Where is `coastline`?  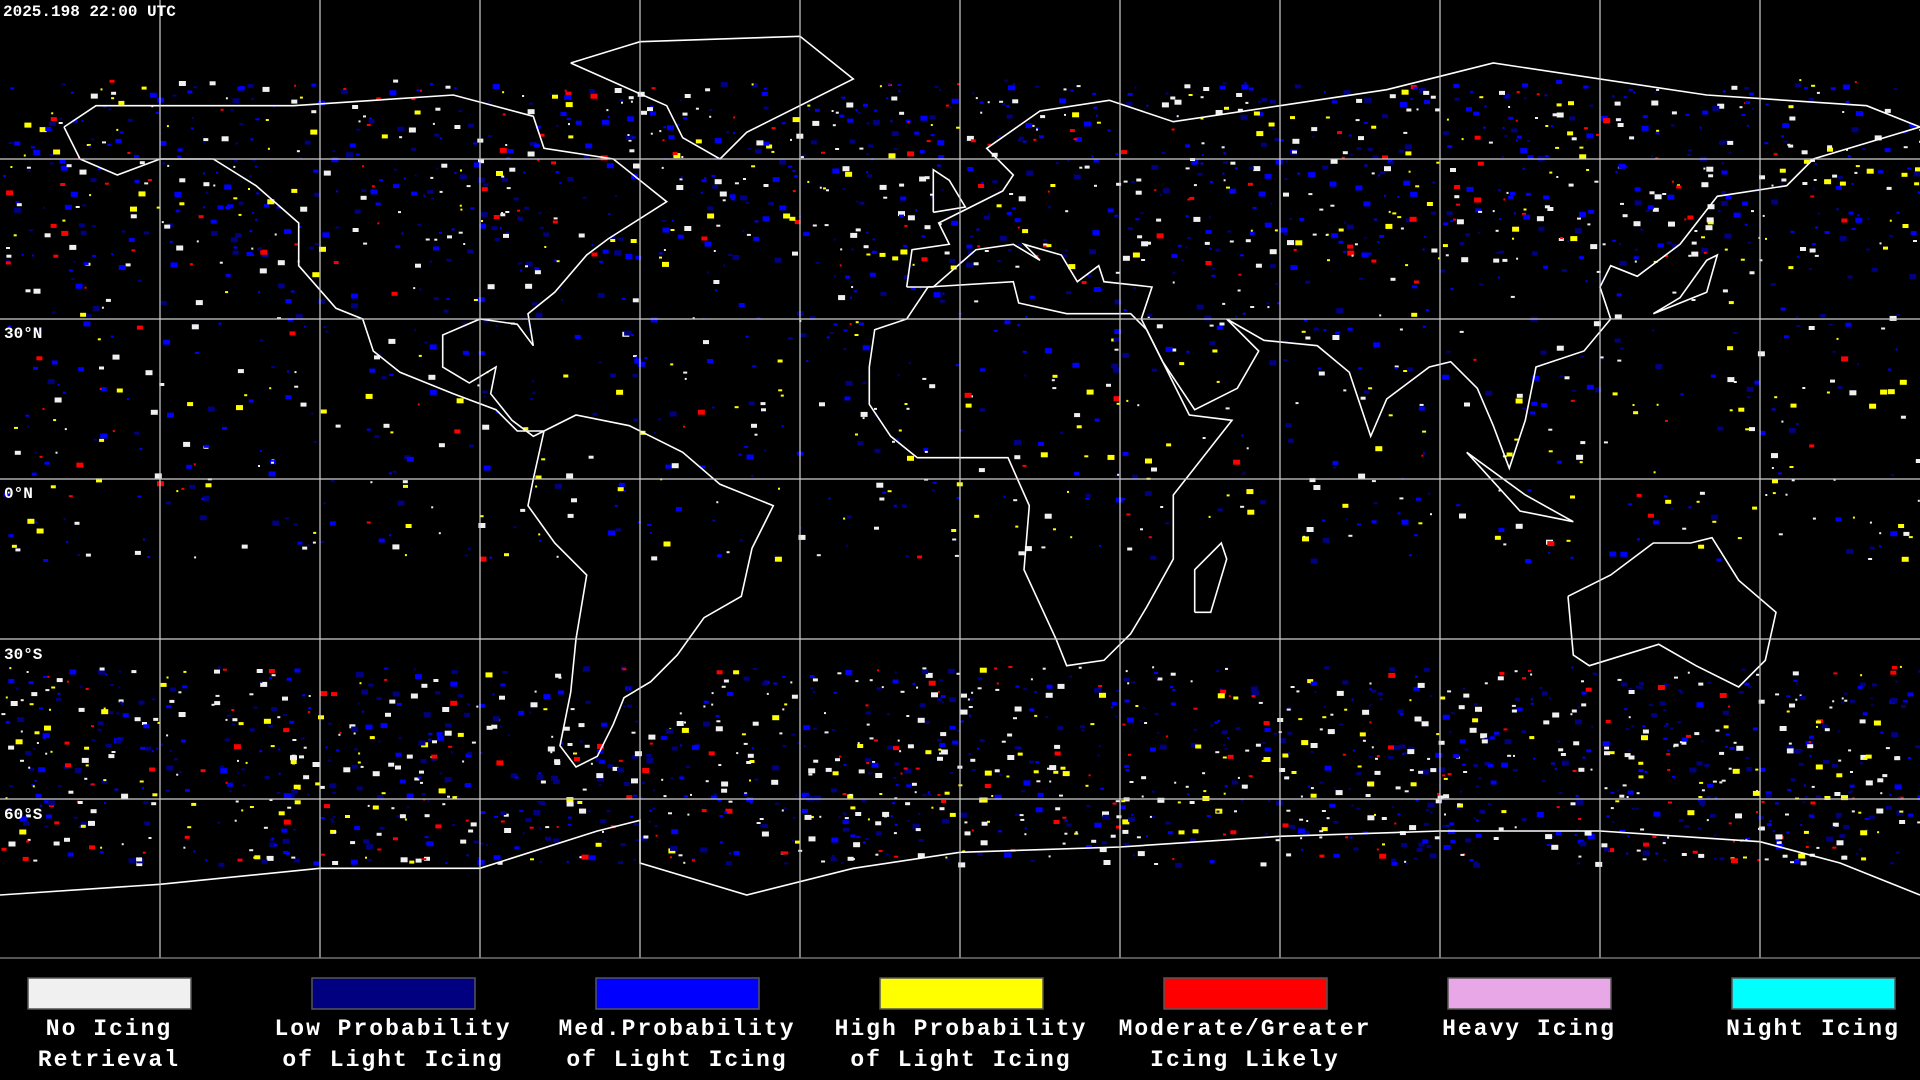
coastline is located at coordinates (960, 857).